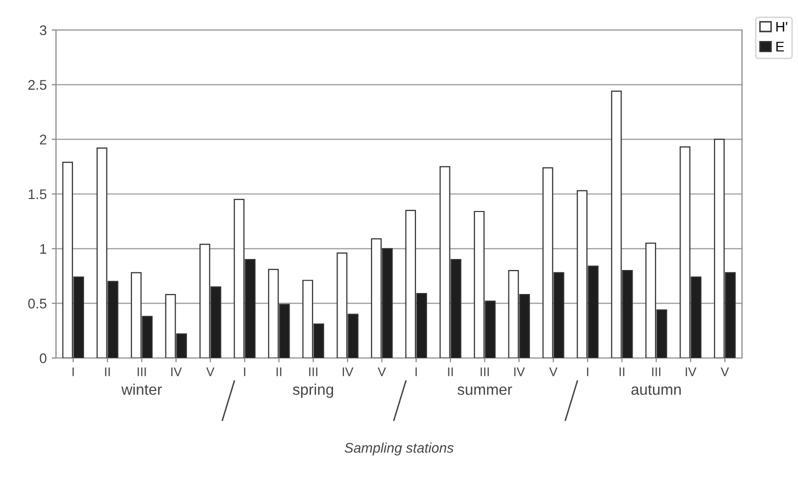  What do you see at coordinates (399, 449) in the screenshot?
I see `x-axis-title: Sampling stations` at bounding box center [399, 449].